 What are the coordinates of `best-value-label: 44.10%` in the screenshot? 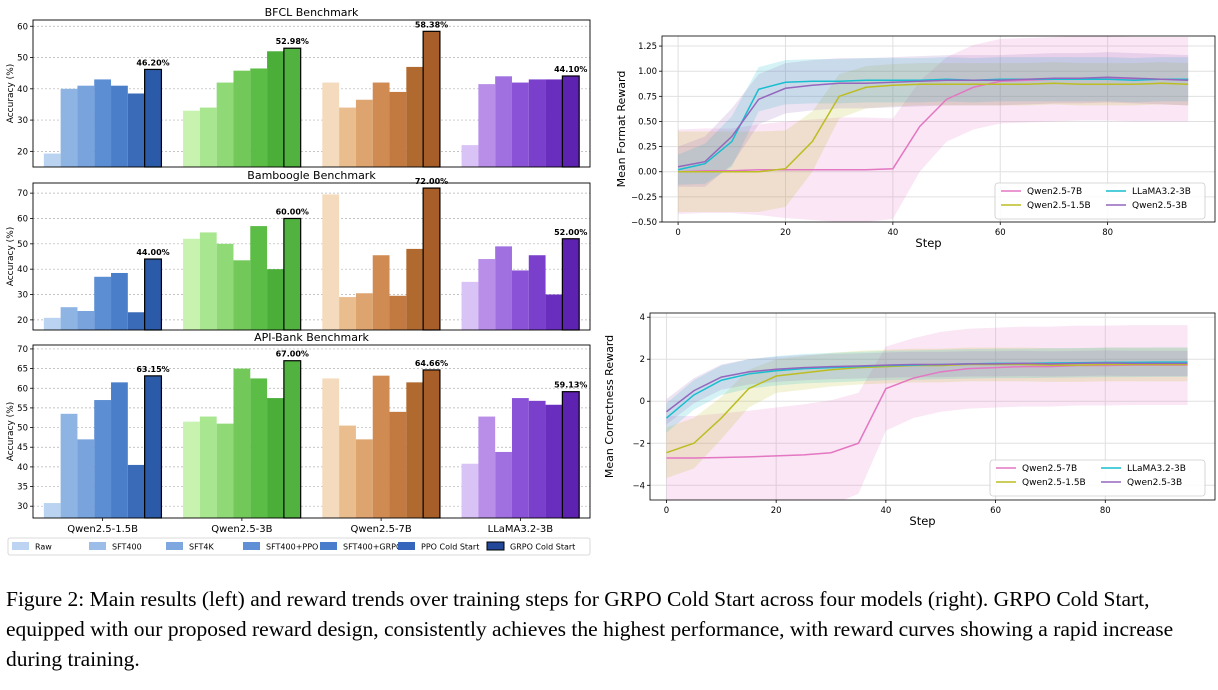 It's located at (570, 69).